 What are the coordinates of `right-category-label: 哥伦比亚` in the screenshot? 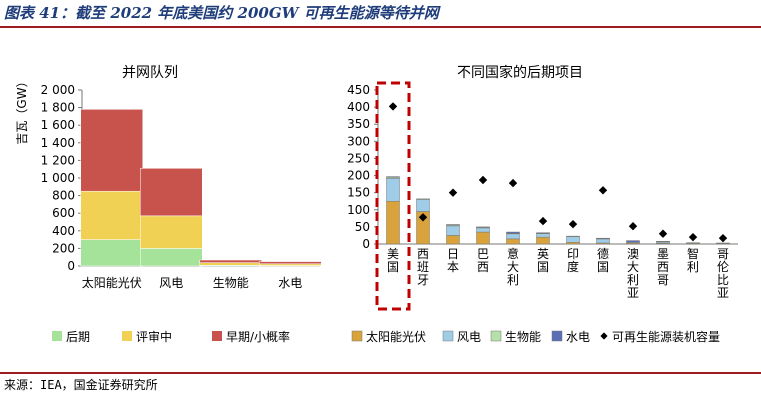 It's located at (723, 273).